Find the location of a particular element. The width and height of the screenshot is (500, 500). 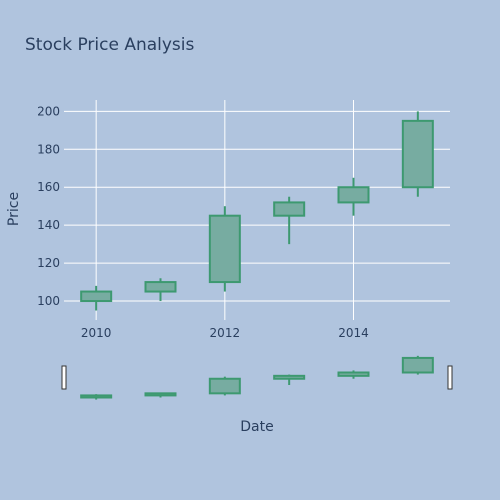

x-tick-label: 2014 is located at coordinates (353, 333).